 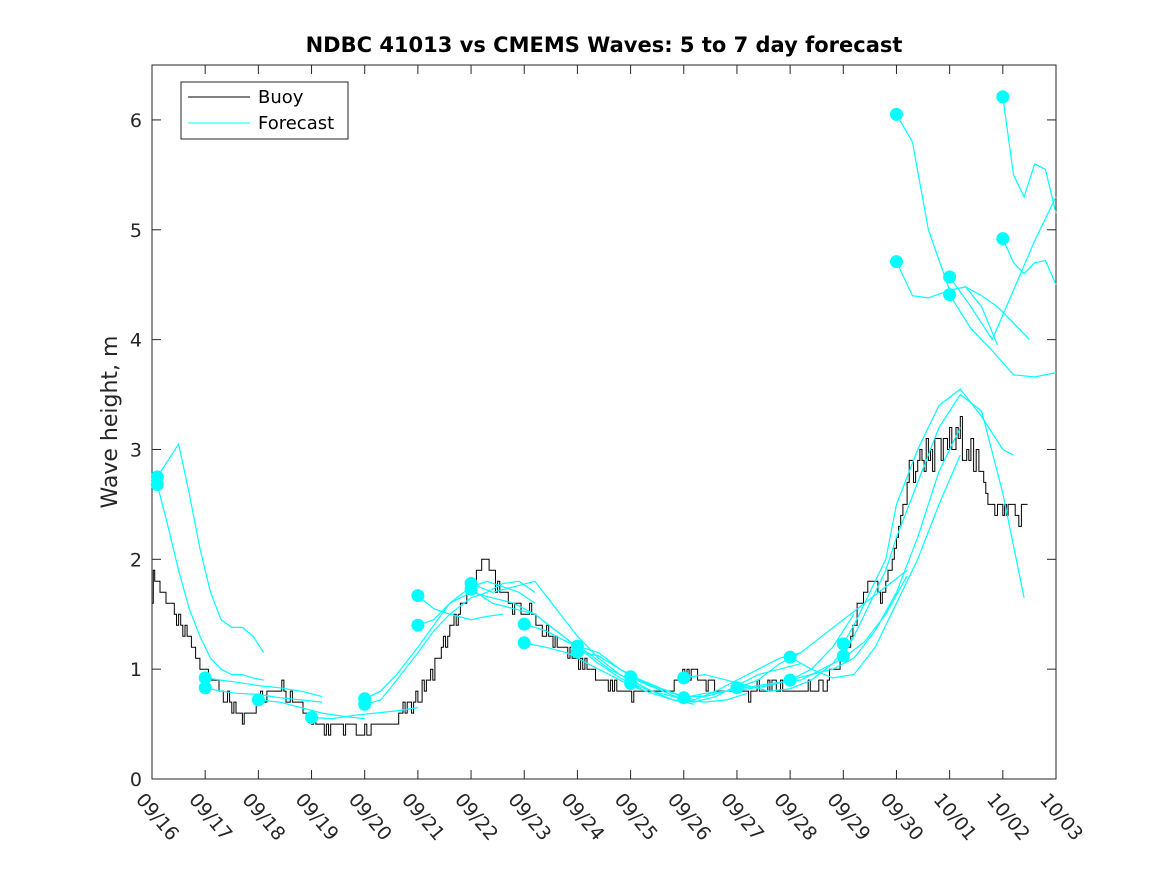 What do you see at coordinates (136, 121) in the screenshot?
I see `y-tick-label: 6` at bounding box center [136, 121].